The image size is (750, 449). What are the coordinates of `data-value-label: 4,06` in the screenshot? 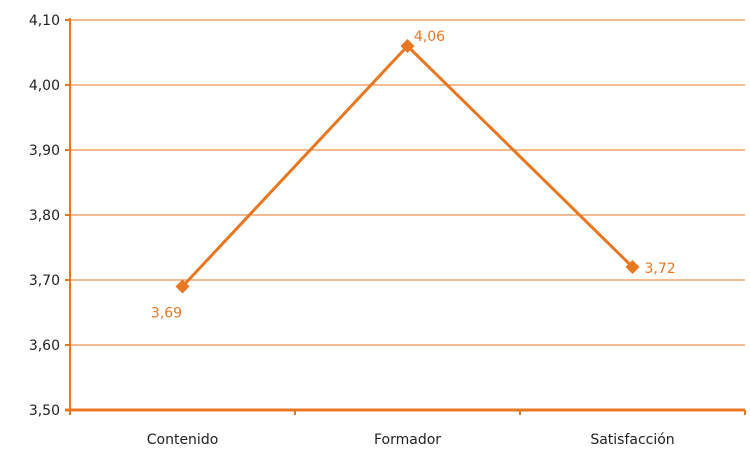 It's located at (429, 37).